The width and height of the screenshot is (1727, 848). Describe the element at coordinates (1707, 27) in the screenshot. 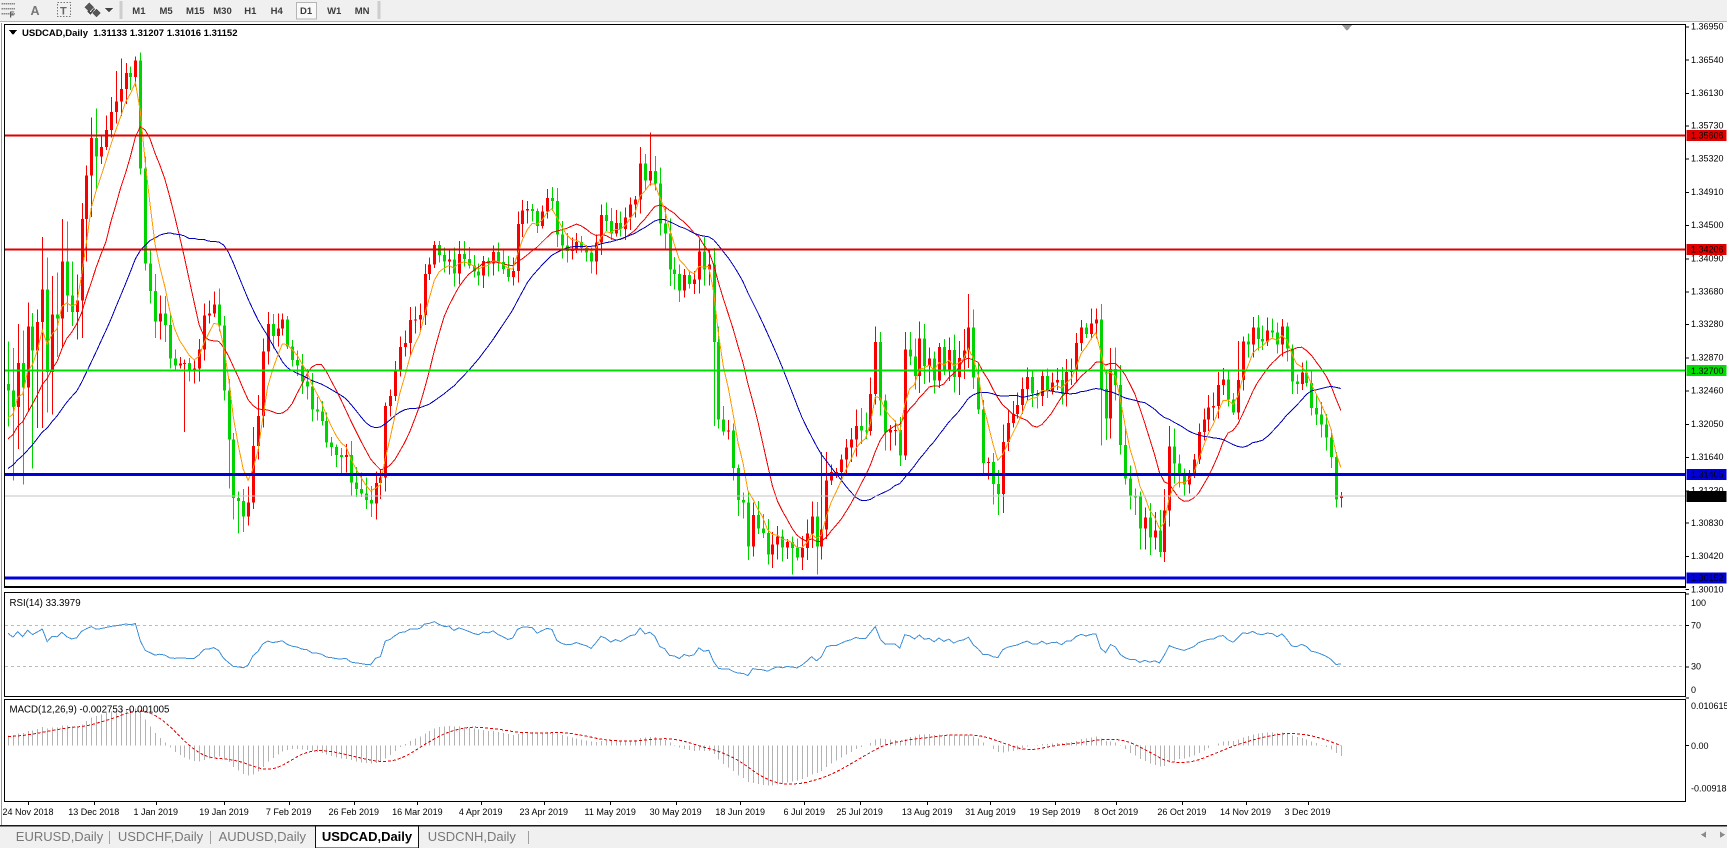

I see `svg-text: 1.36950` at that location.